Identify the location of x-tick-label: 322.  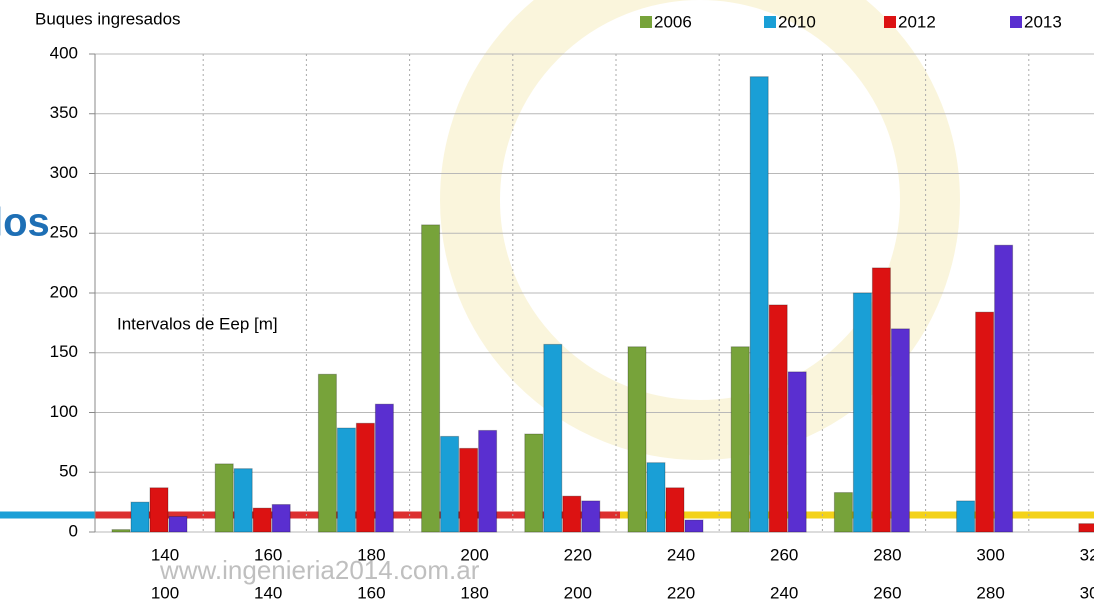
(1087, 554).